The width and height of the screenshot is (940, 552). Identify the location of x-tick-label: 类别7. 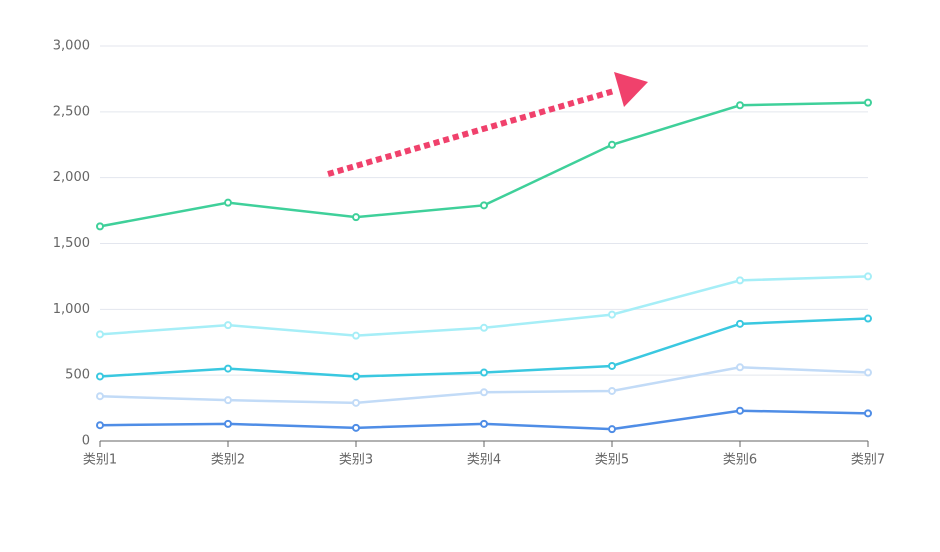
(868, 460).